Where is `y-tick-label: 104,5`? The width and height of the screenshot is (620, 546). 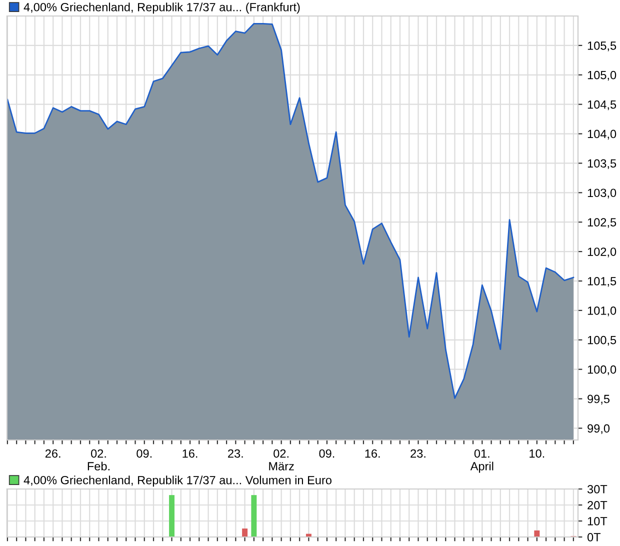 y-tick-label: 104,5 is located at coordinates (602, 105).